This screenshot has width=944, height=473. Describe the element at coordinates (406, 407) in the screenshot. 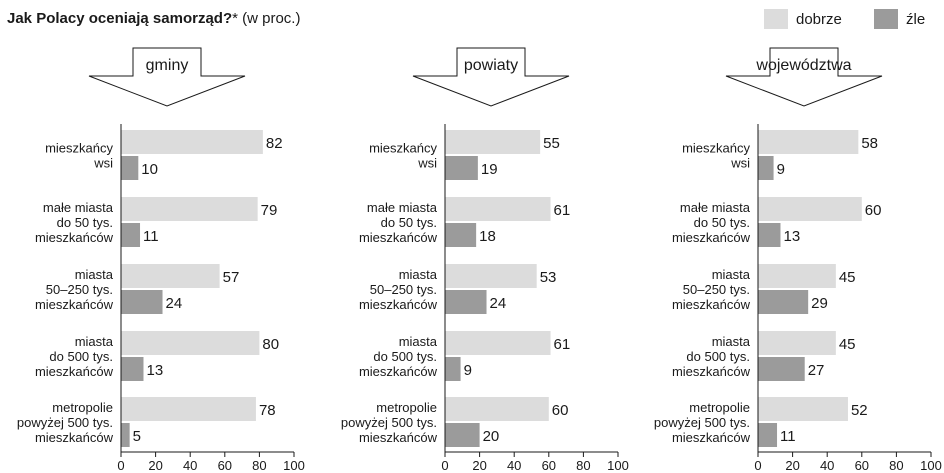

I see `category-label-powiaty-4-0: metropolie` at that location.